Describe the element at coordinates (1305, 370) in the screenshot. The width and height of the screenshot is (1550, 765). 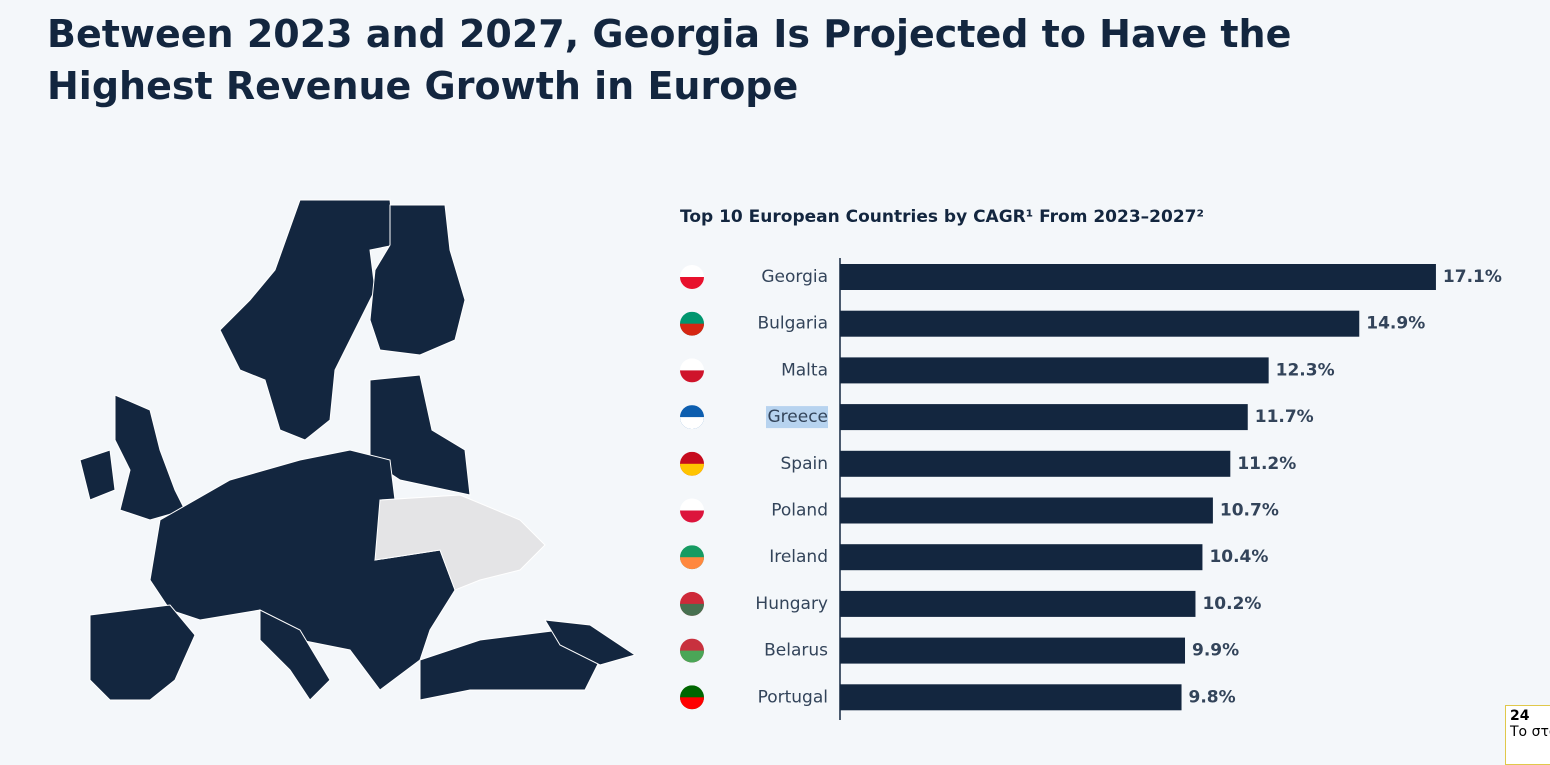
I see `value-label: 12.3%` at that location.